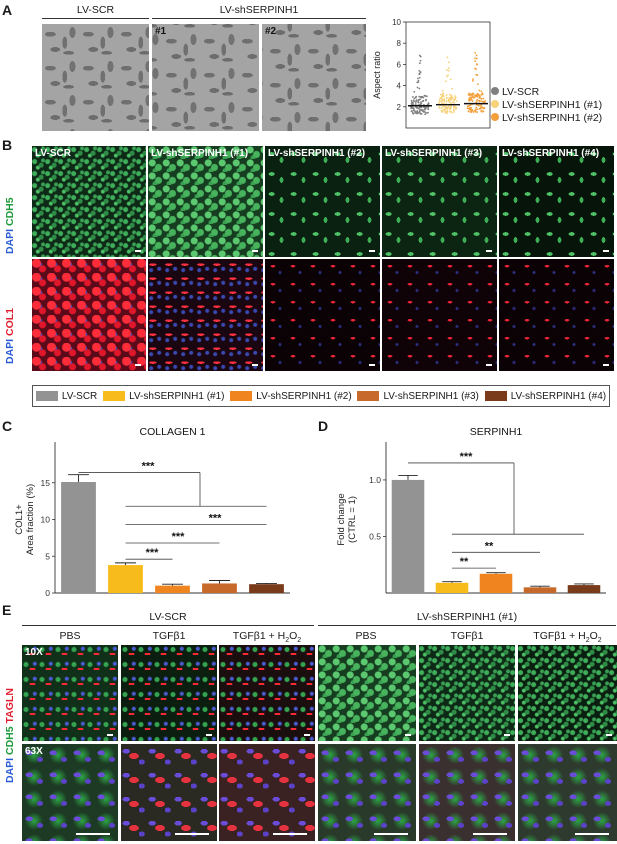 This screenshot has height=844, width=617. What do you see at coordinates (7, 426) in the screenshot?
I see `panel-c-label: C` at bounding box center [7, 426].